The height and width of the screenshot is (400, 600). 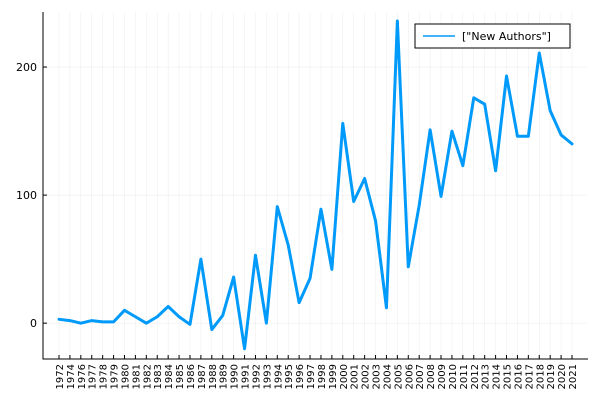 I want to click on x-tick-label: 1991, so click(x=246, y=376).